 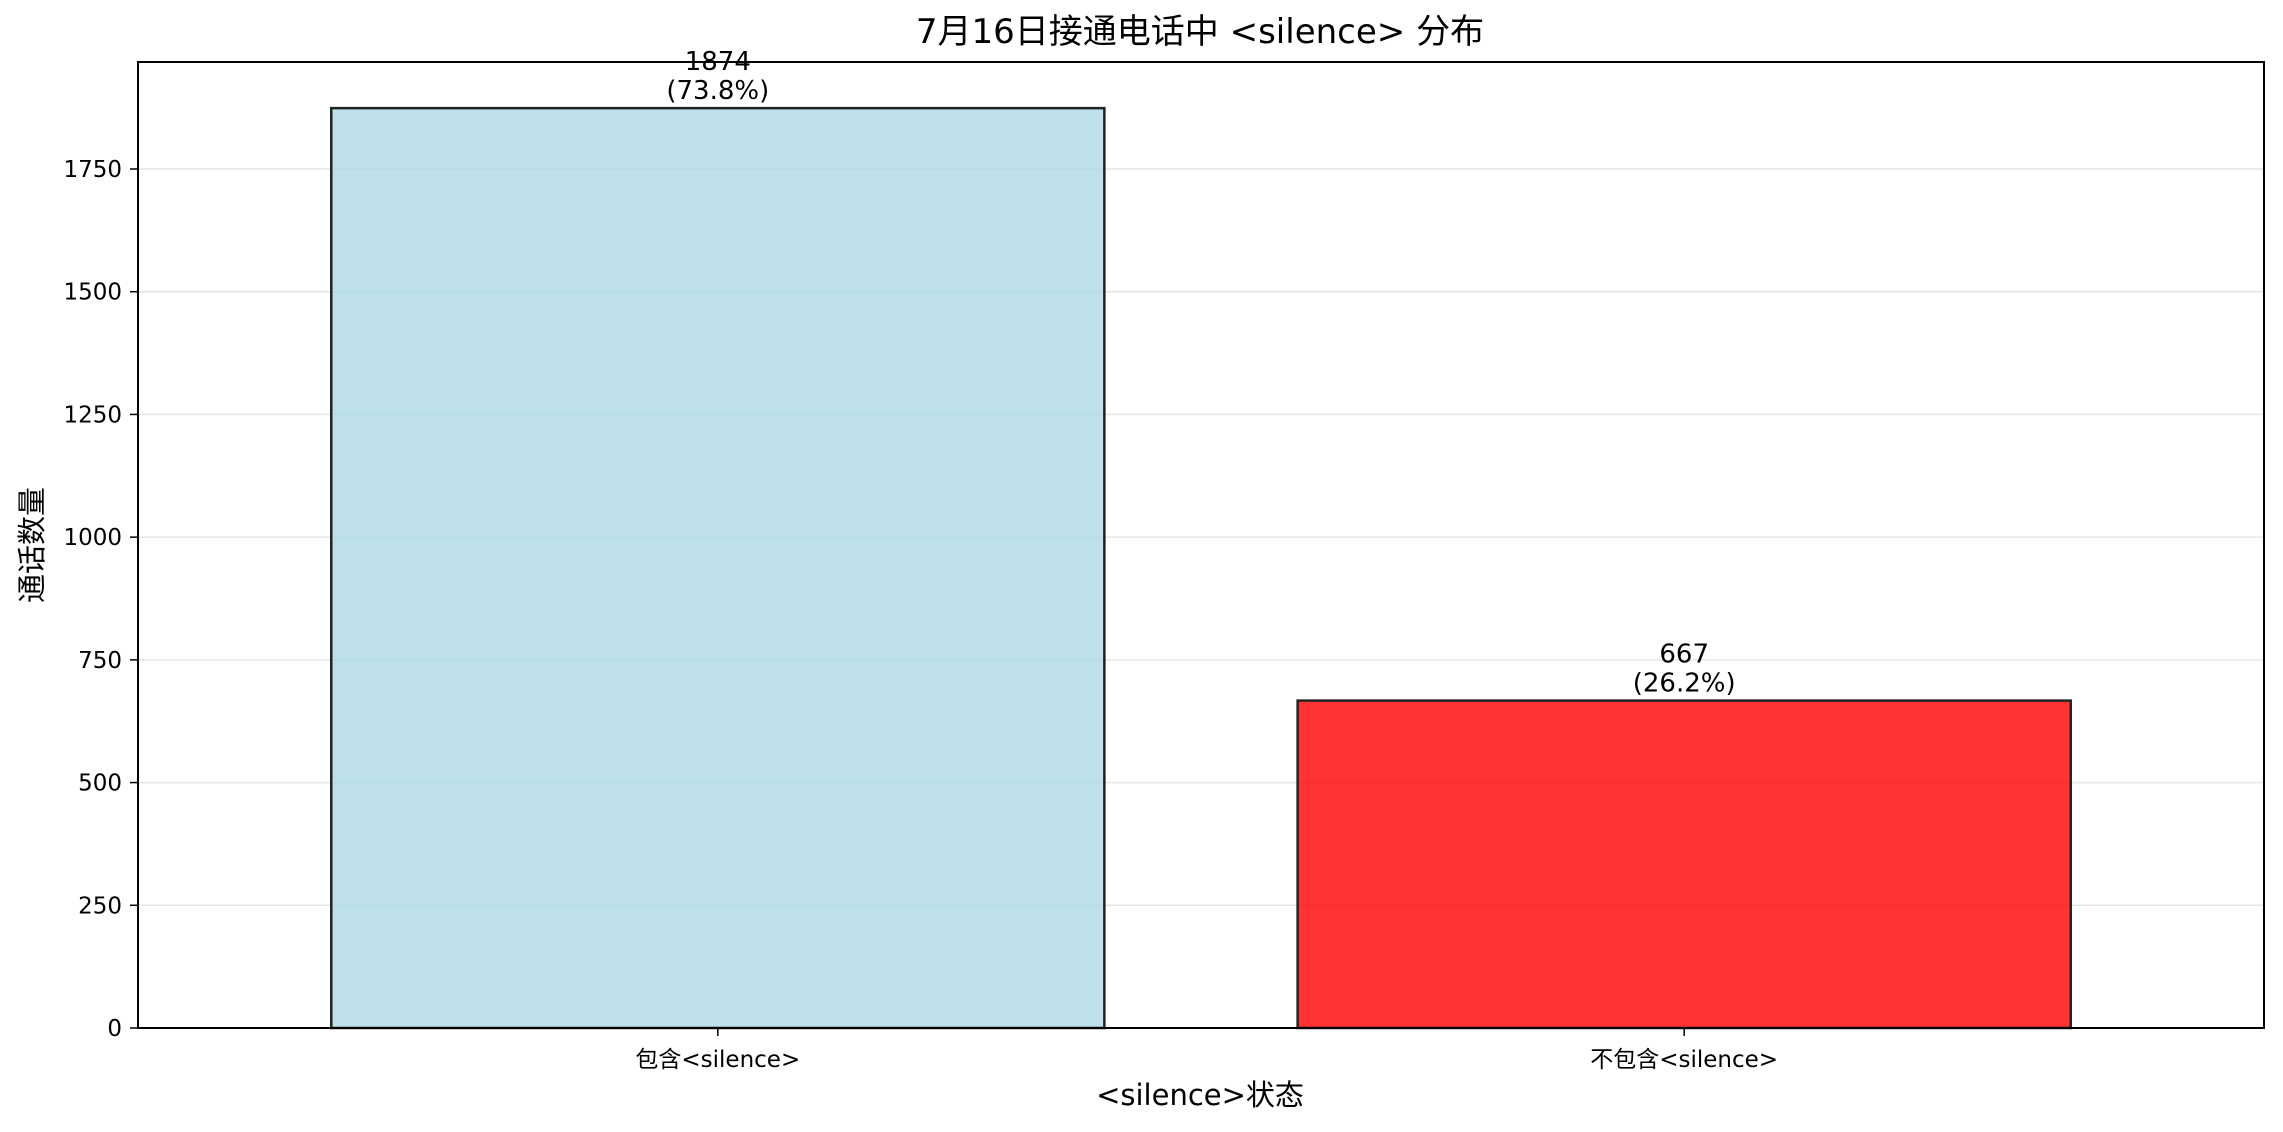 What do you see at coordinates (1200, 32) in the screenshot?
I see `chart-title: 7月16日接通电话中 <silence> 分布` at bounding box center [1200, 32].